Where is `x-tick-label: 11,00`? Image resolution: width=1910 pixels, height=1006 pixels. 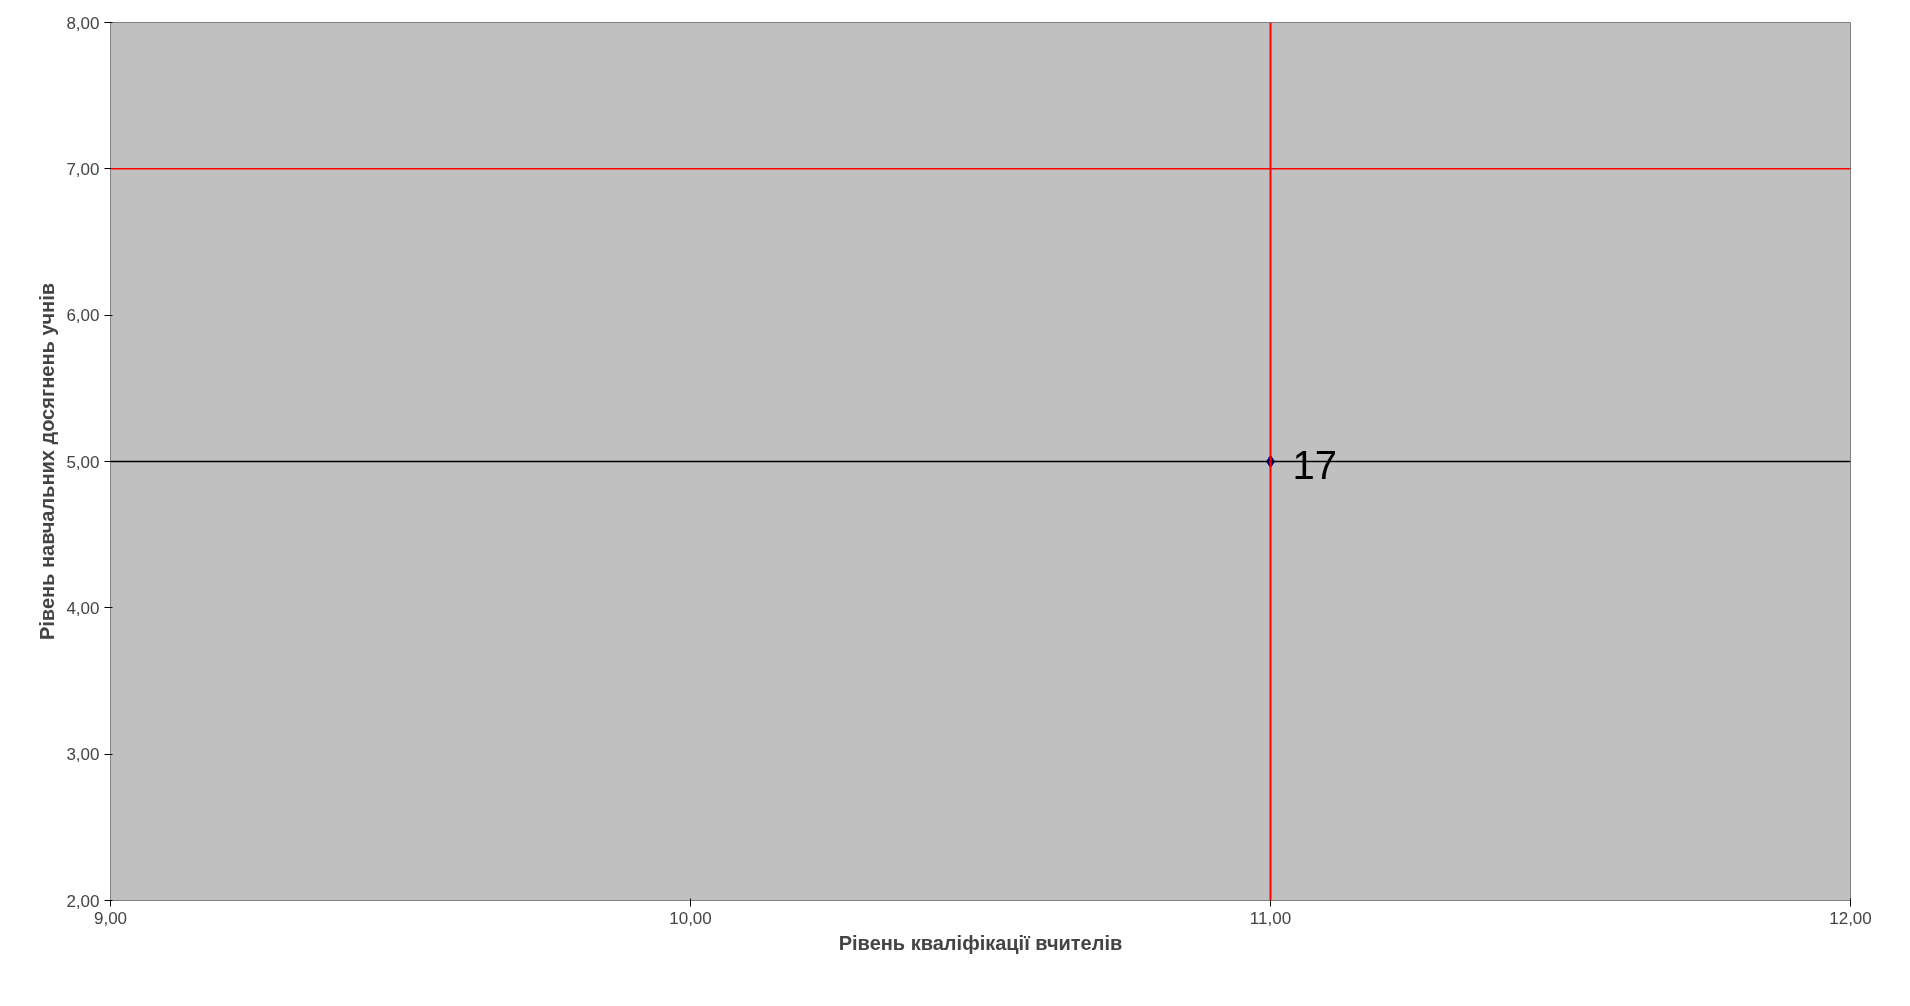
x-tick-label: 11,00 is located at coordinates (1270, 918).